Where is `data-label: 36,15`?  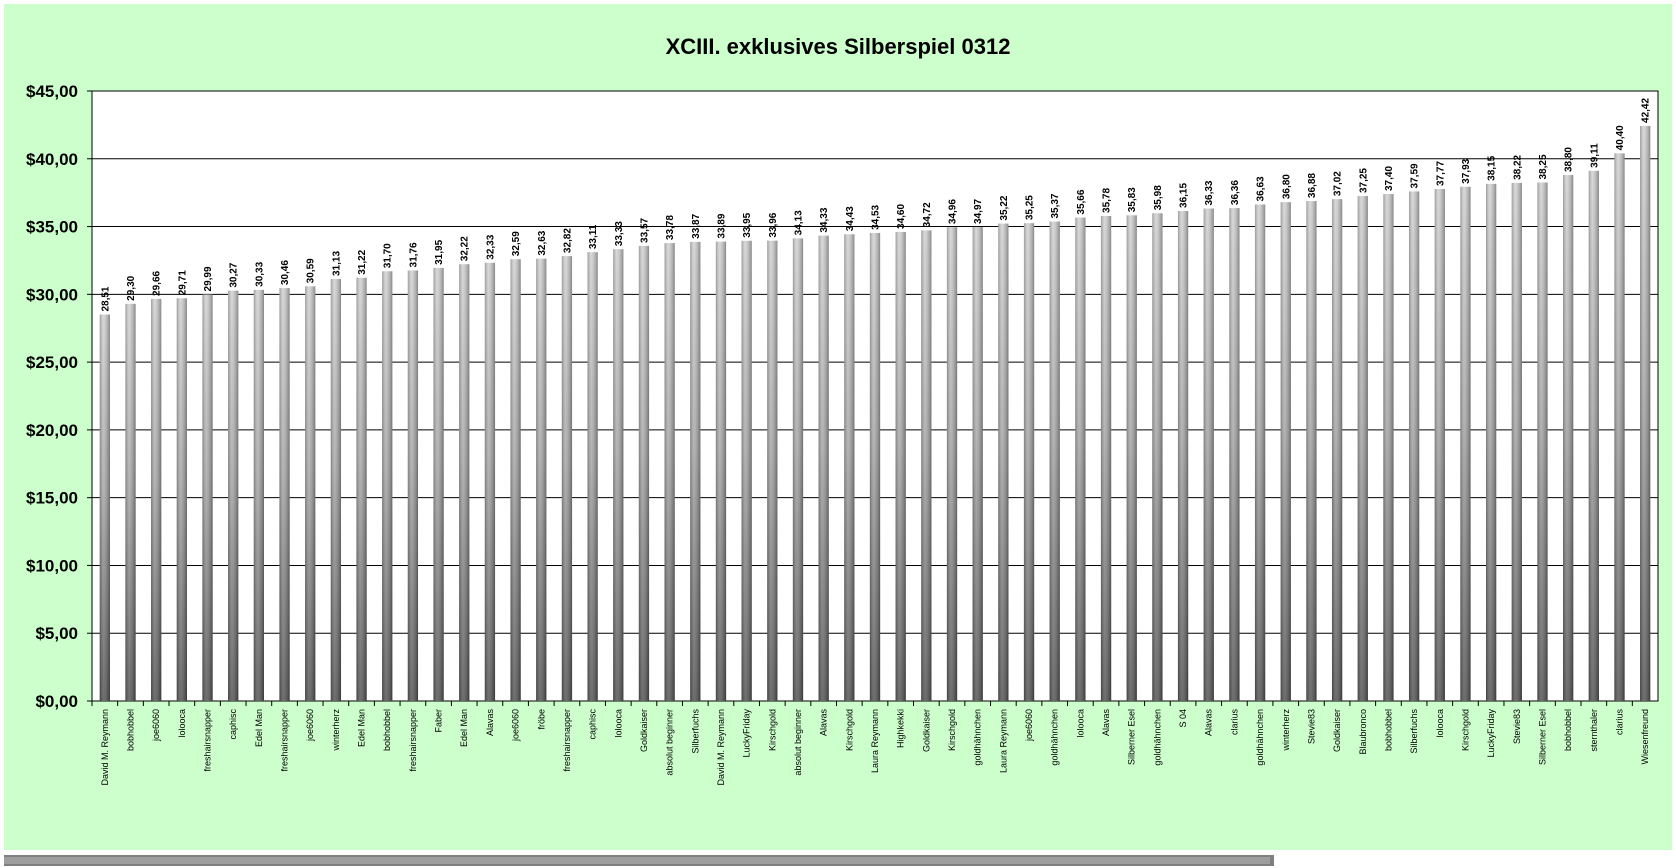
data-label: 36,15 is located at coordinates (1184, 195).